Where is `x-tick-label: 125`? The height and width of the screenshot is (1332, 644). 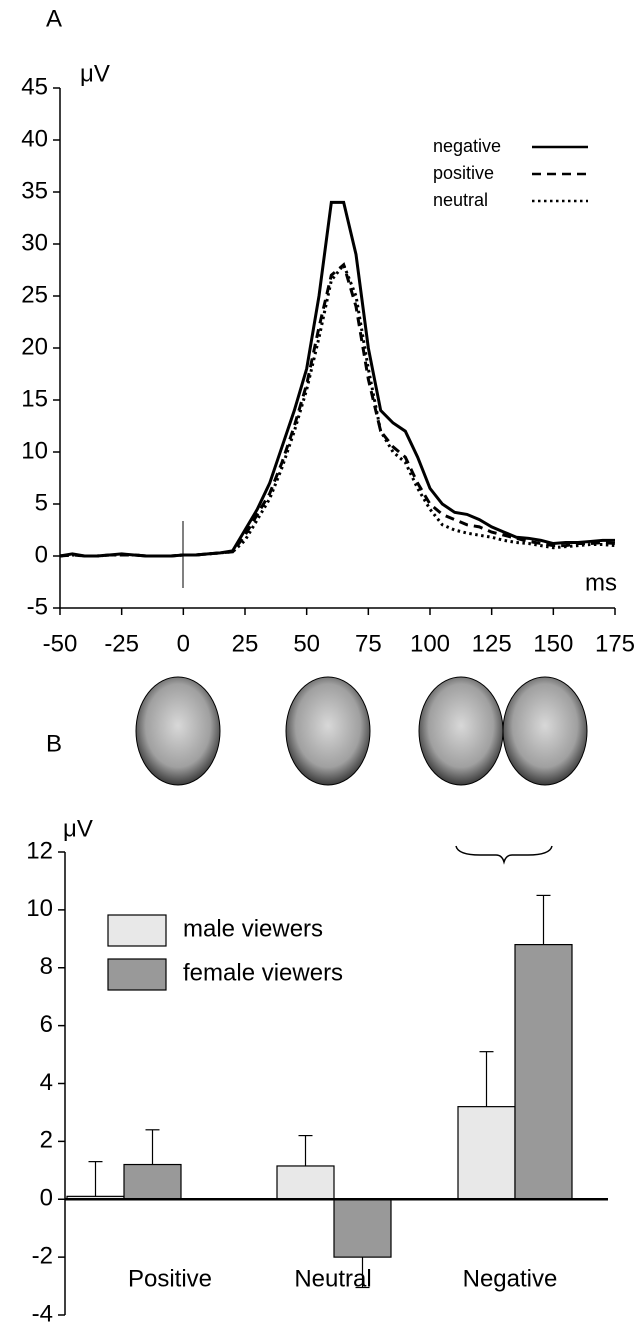 x-tick-label: 125 is located at coordinates (492, 643).